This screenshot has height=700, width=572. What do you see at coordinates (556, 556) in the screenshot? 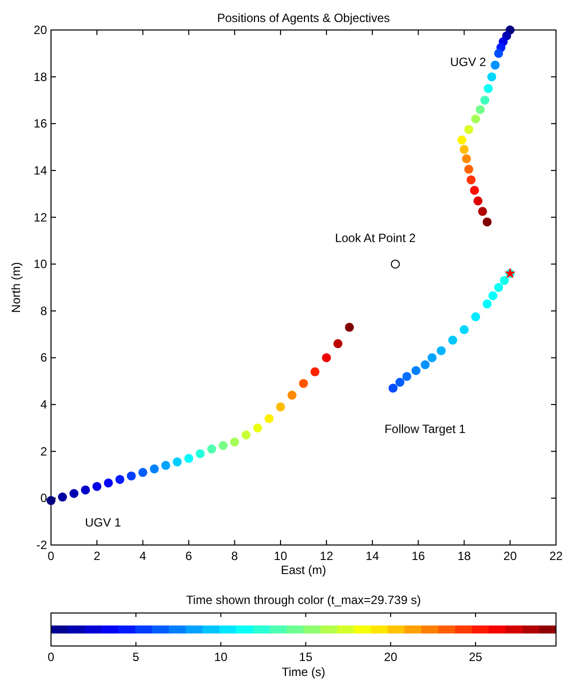
I see `x-tick-label: 22` at bounding box center [556, 556].